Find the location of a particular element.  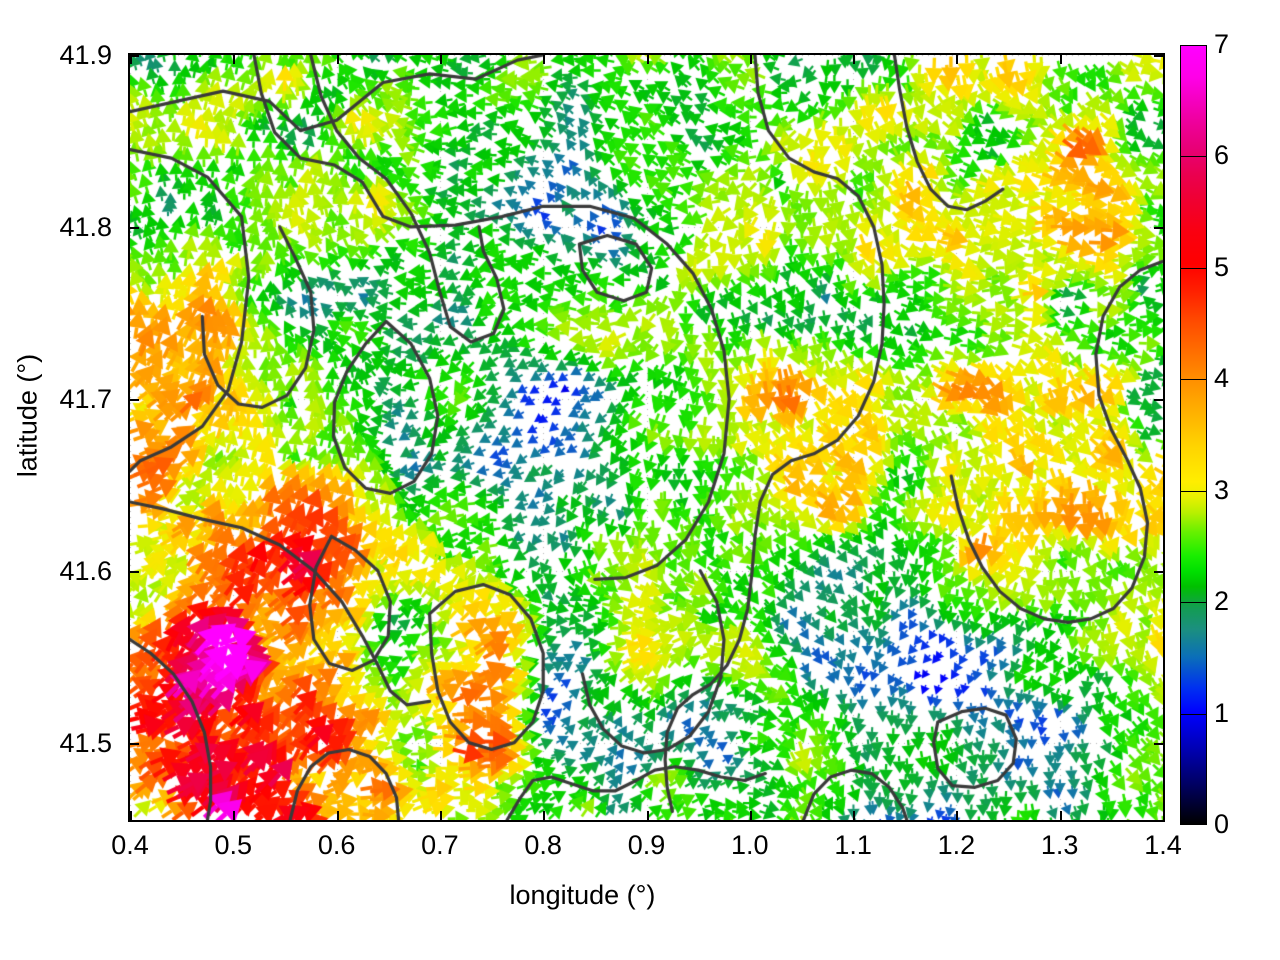

y-tick-label: 41.7 is located at coordinates (85, 398).